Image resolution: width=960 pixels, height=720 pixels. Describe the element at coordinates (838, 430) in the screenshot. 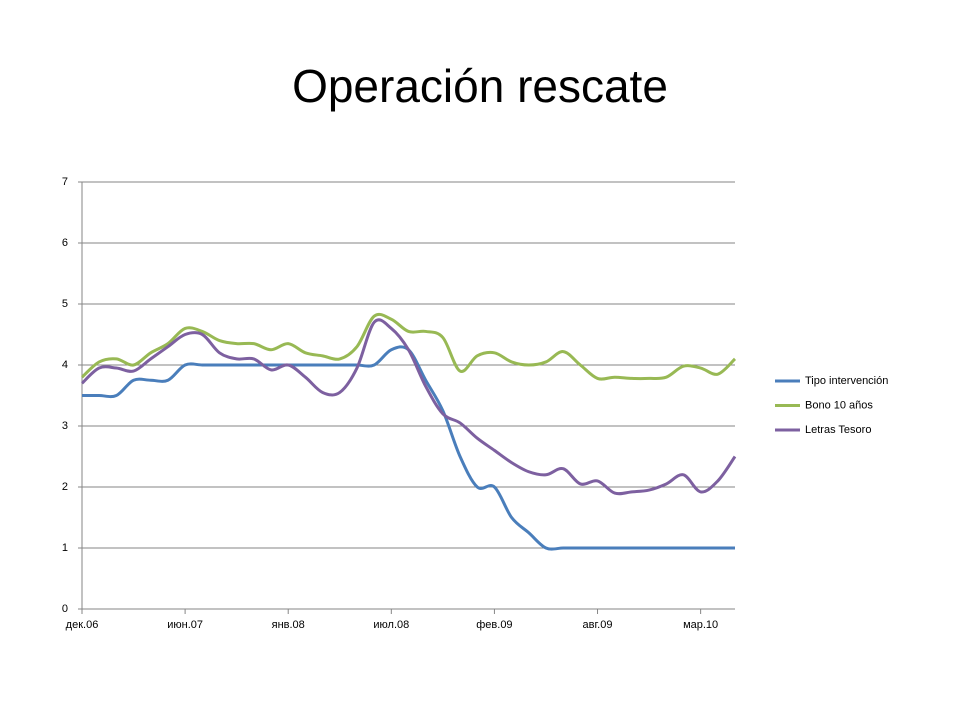

I see `legend-label: Letras Tesoro` at that location.